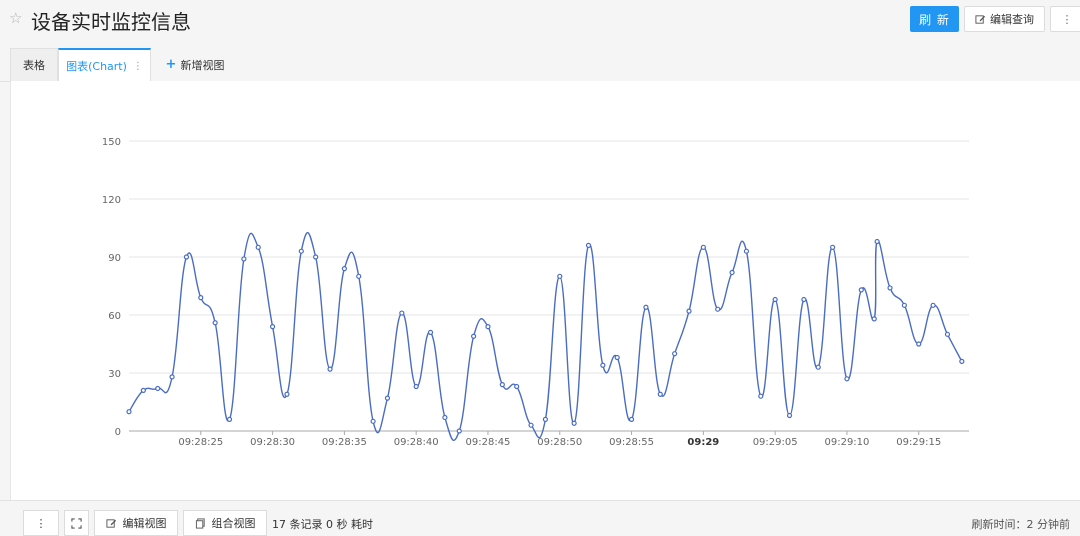 This screenshot has width=1080, height=536. I want to click on copy-icon, so click(200, 523).